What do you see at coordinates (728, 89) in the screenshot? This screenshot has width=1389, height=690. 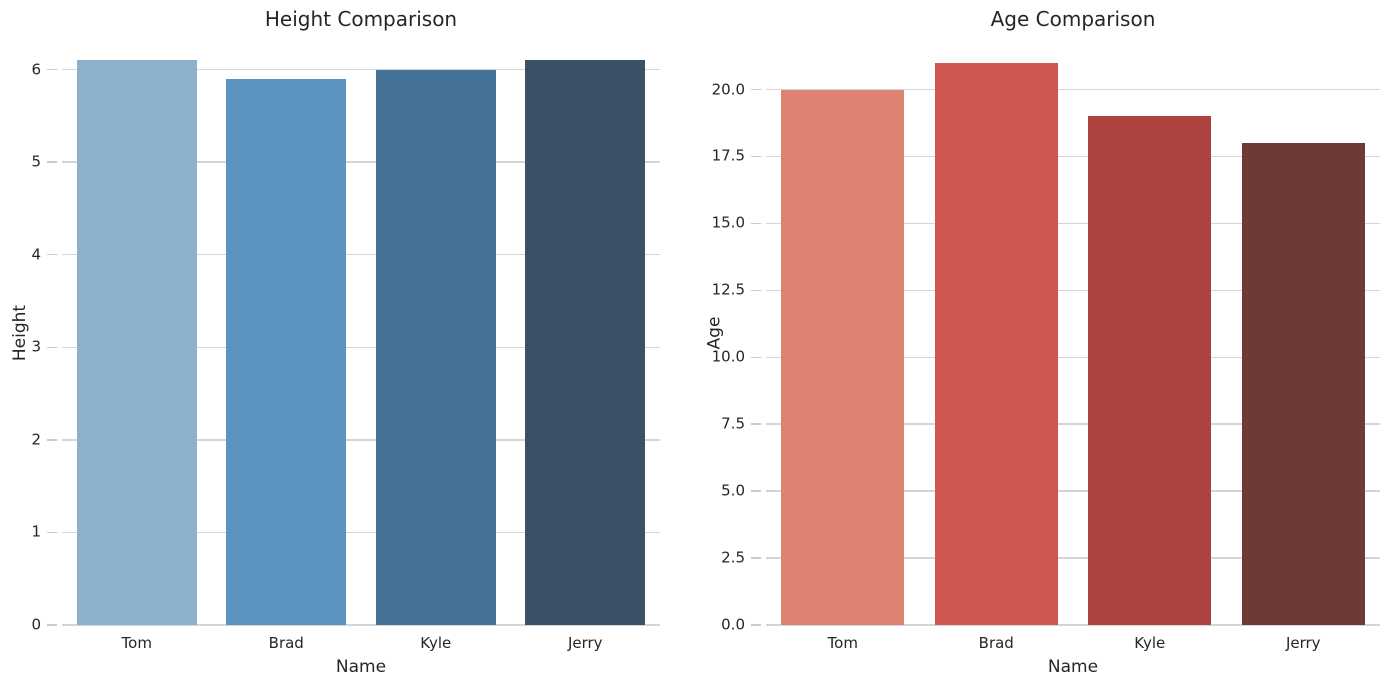 I see `y-tick-label: 20.0` at bounding box center [728, 89].